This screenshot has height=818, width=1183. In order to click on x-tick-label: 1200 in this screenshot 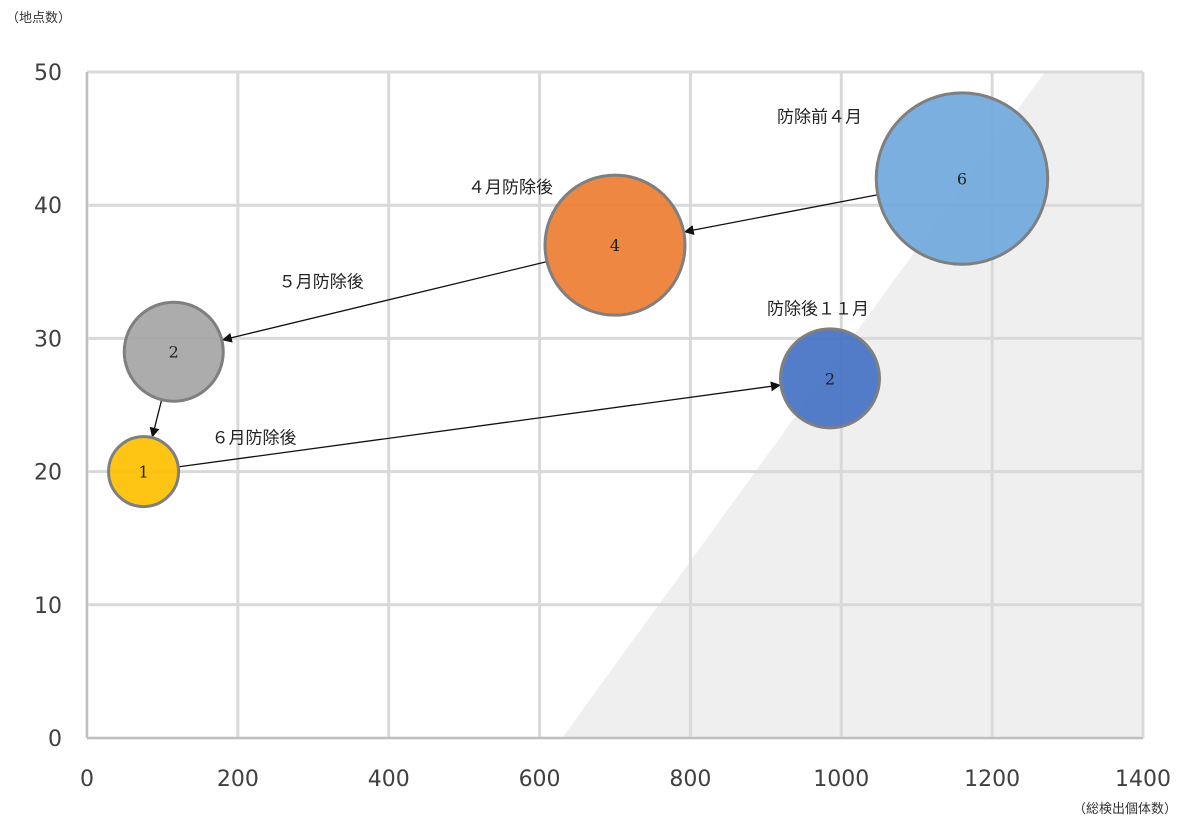, I will do `click(992, 779)`.